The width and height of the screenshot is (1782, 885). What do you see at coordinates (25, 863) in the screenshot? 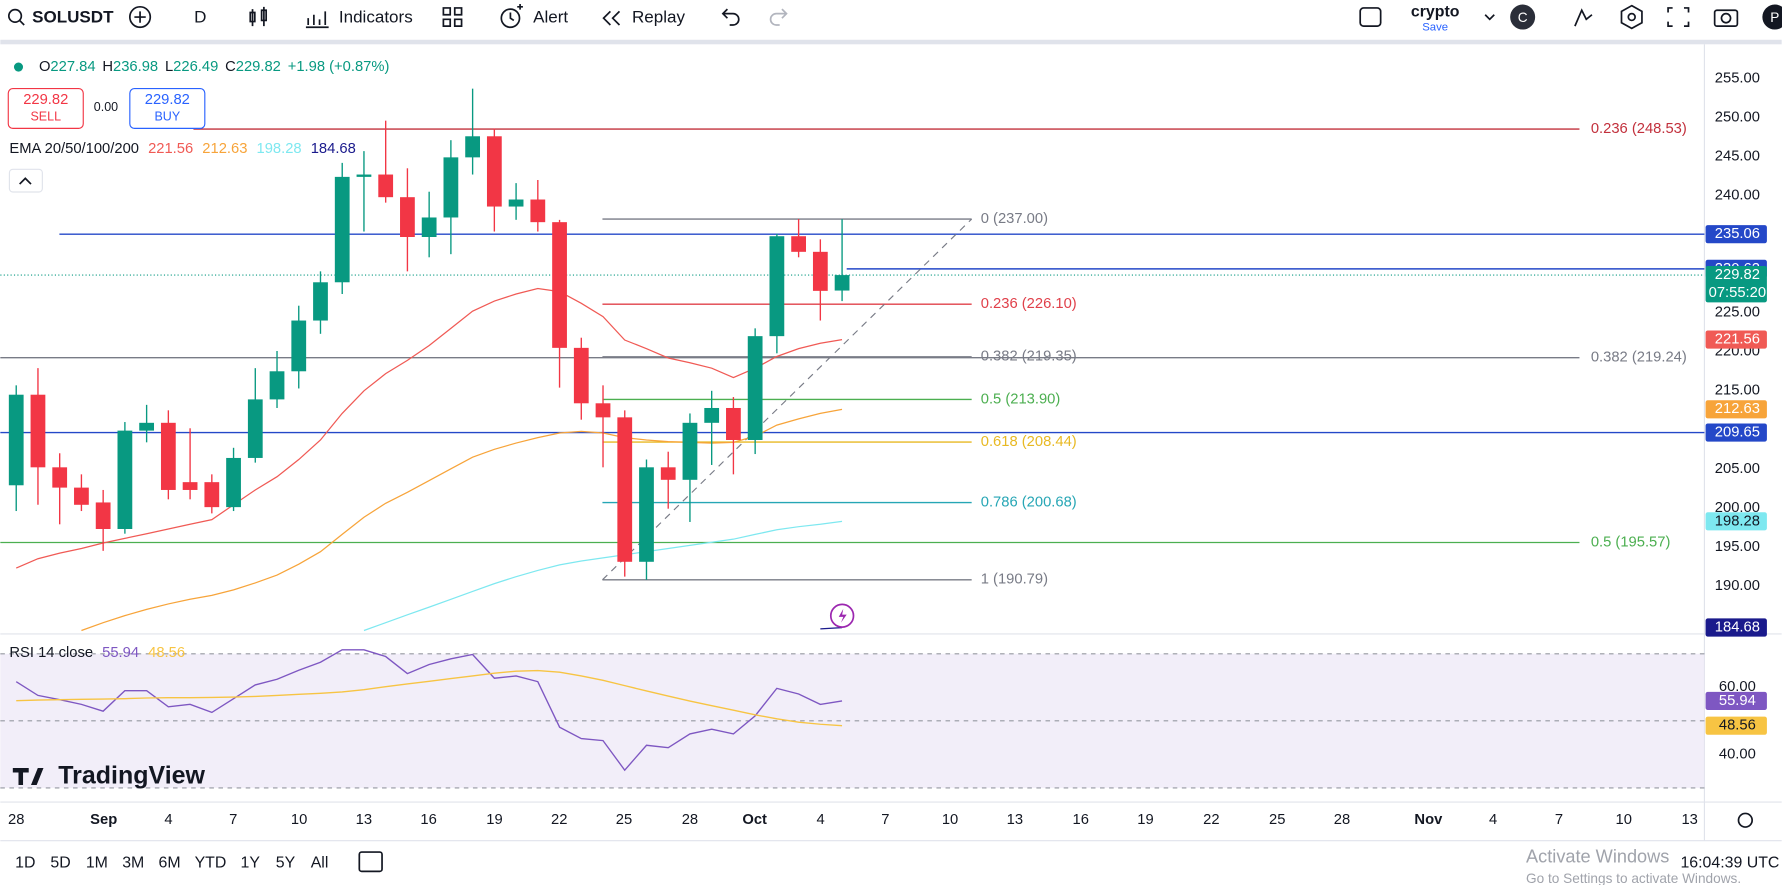
I see `range-button: 1D` at bounding box center [25, 863].